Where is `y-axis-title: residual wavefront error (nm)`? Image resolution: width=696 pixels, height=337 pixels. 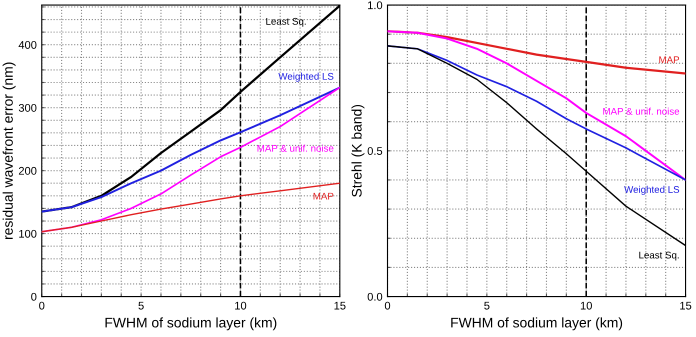 y-axis-title: residual wavefront error (nm) is located at coordinates (9, 151).